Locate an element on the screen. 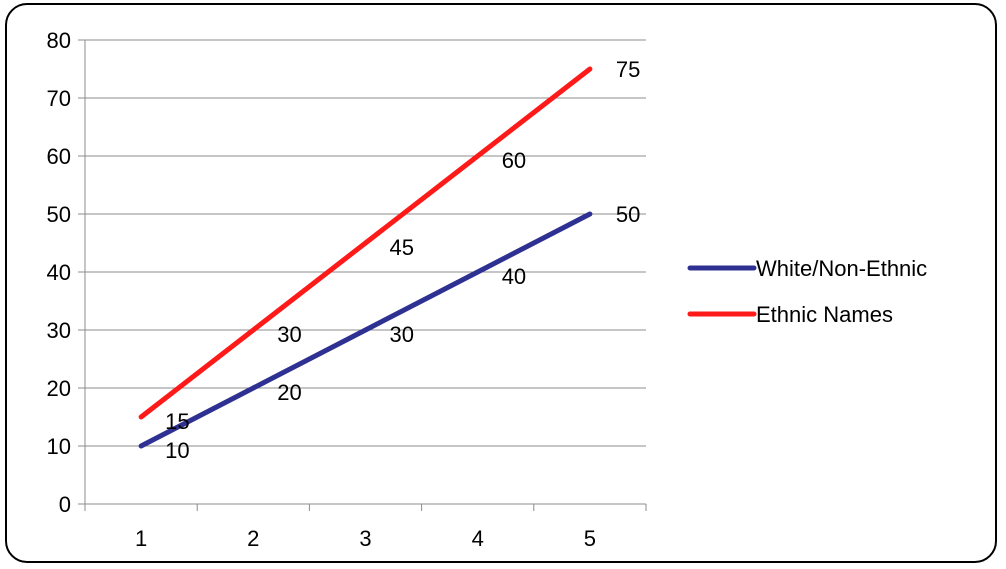  data-label: 10 is located at coordinates (177, 450).